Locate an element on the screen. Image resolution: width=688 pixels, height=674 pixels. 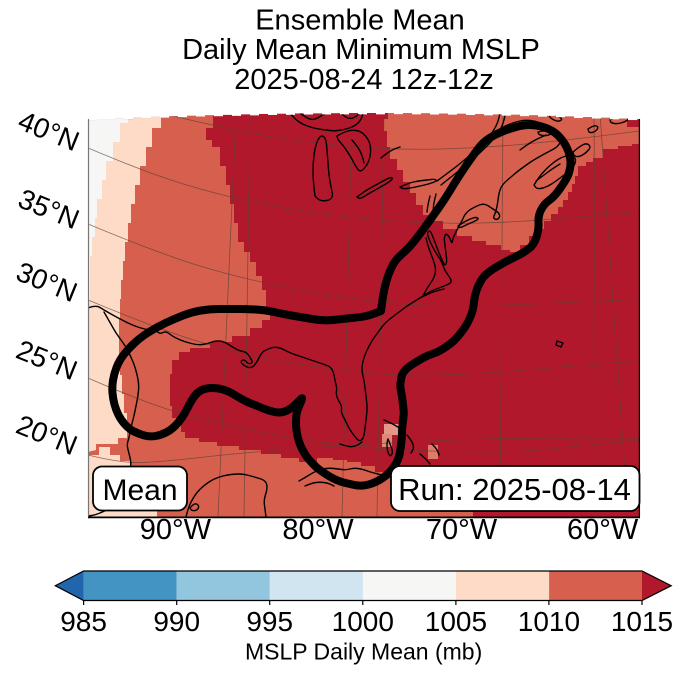
svg-text: 995 is located at coordinates (269, 621).